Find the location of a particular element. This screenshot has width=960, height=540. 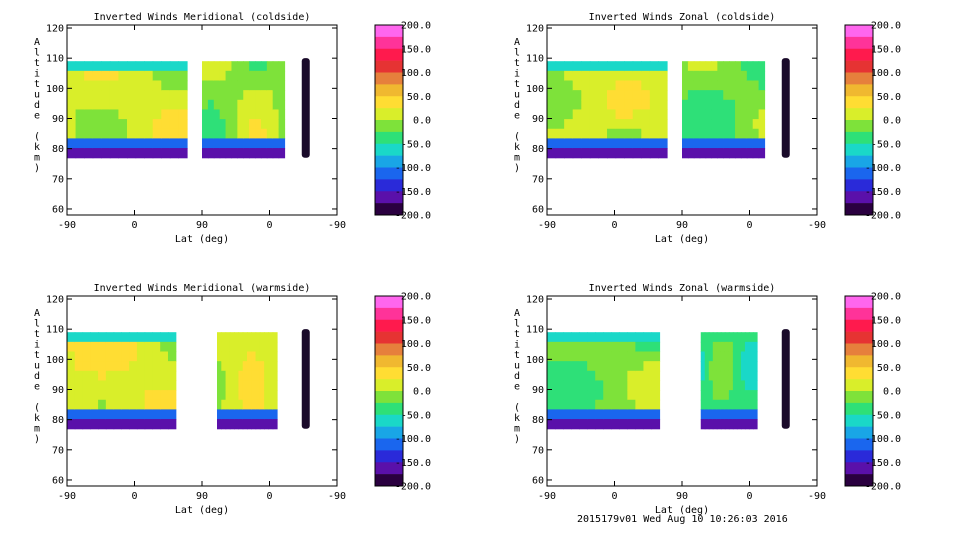

heatmap-sliver is located at coordinates (305, 108).